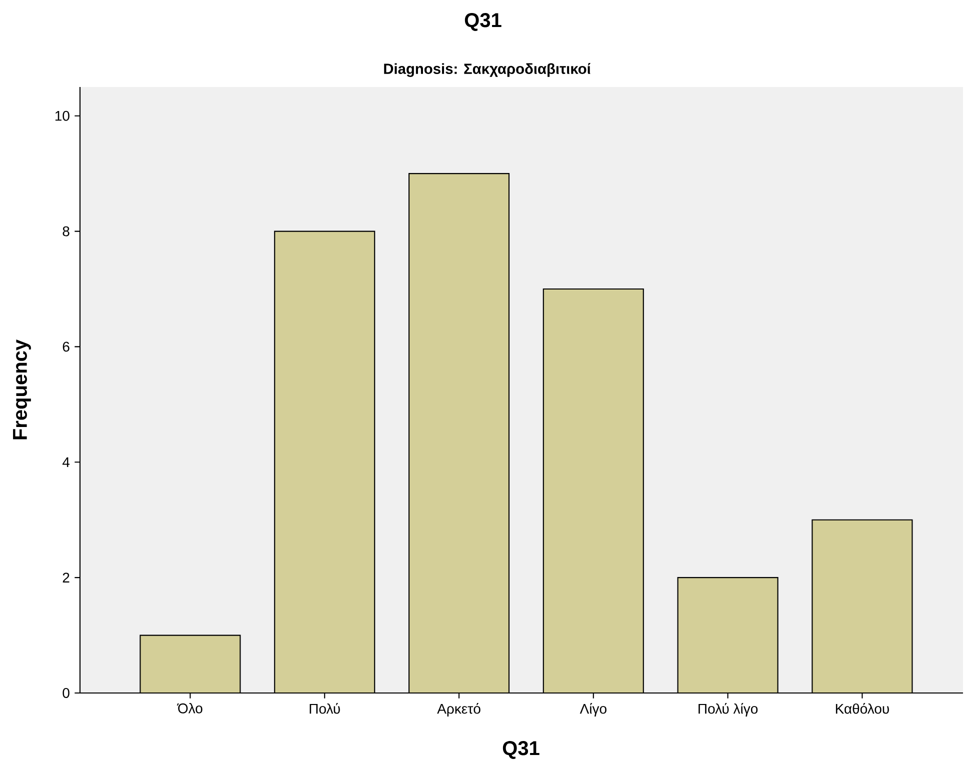 This screenshot has height=765, width=965. Describe the element at coordinates (458, 709) in the screenshot. I see `x-tick-label: Αρκετό` at that location.